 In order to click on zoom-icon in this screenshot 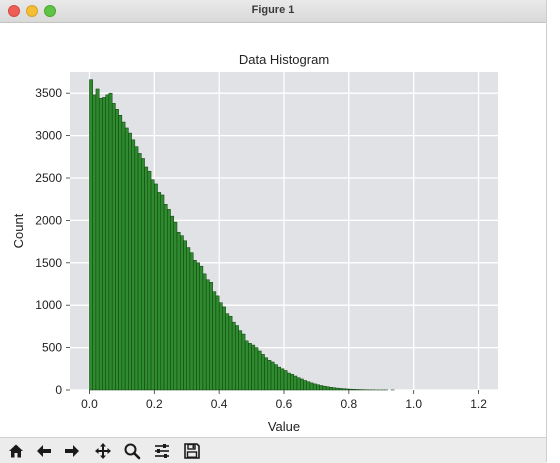, I will do `click(132, 451)`.